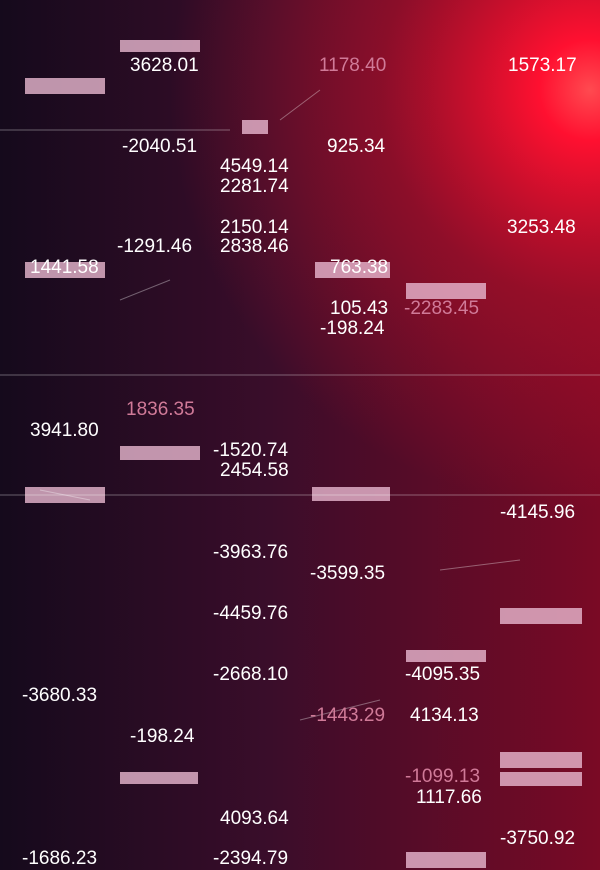  Describe the element at coordinates (359, 267) in the screenshot. I see `number-label: 763.38` at that location.